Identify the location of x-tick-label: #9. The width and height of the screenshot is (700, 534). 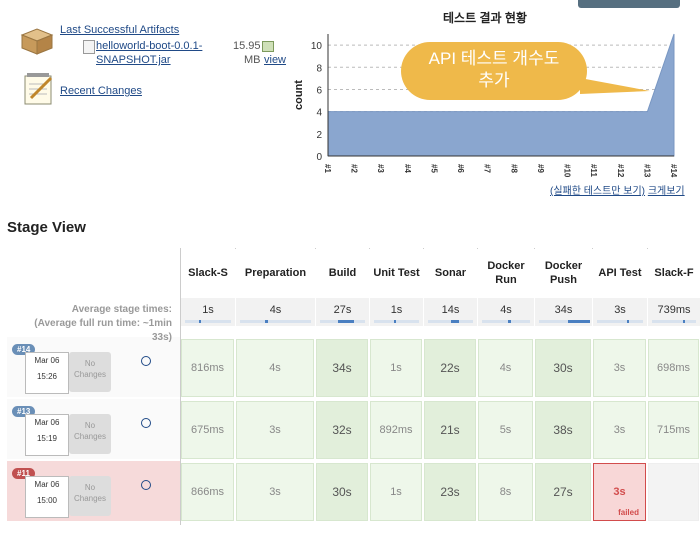
(540, 168).